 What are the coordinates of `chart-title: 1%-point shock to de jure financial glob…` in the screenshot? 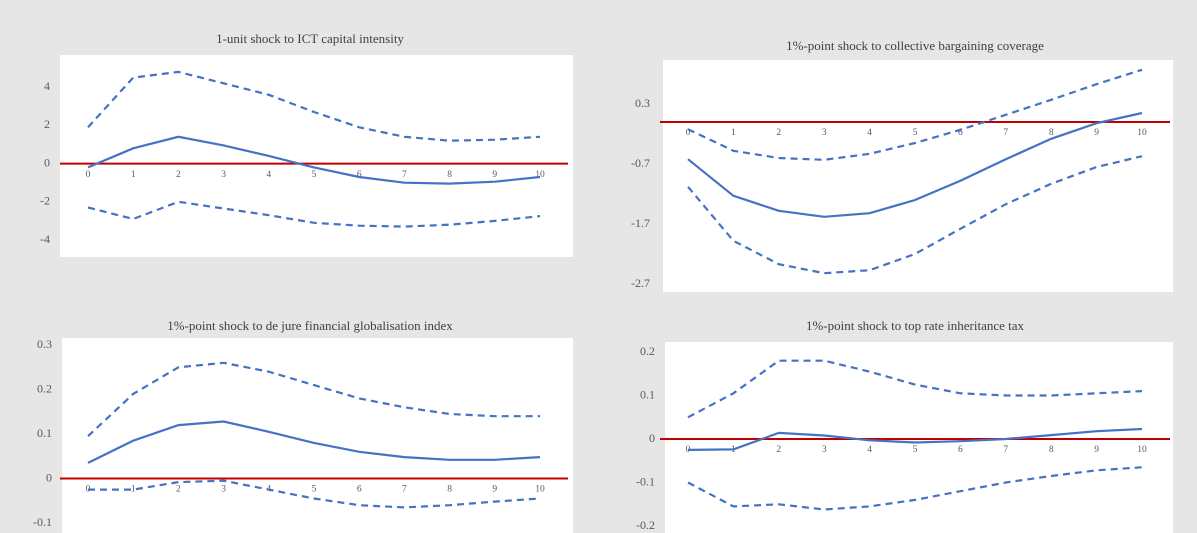 It's located at (310, 325).